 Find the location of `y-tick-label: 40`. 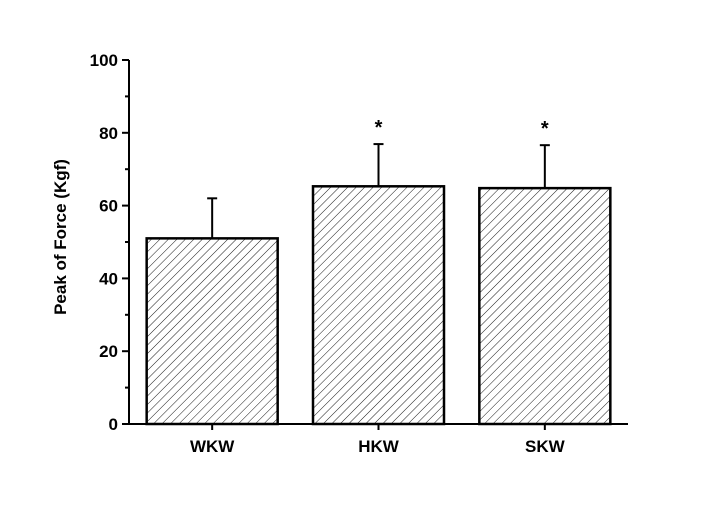

y-tick-label: 40 is located at coordinates (108, 278).